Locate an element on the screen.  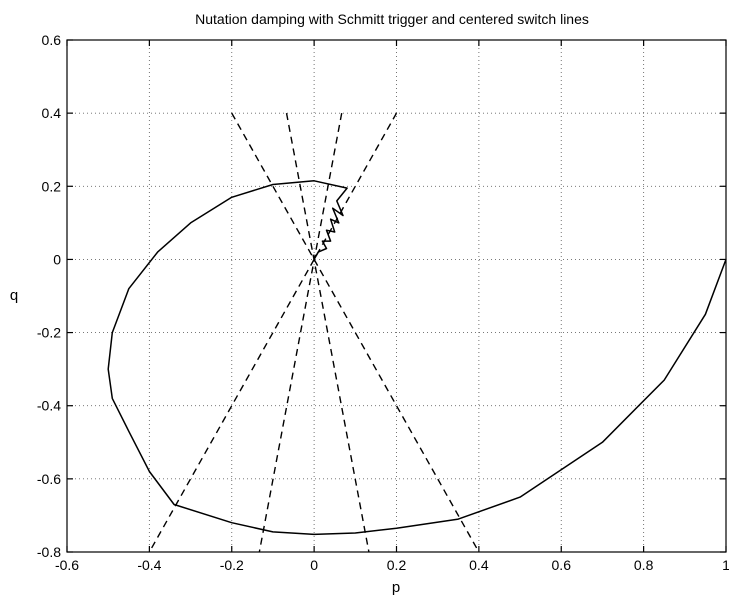
y-tick-label: -0.4 is located at coordinates (49, 406).